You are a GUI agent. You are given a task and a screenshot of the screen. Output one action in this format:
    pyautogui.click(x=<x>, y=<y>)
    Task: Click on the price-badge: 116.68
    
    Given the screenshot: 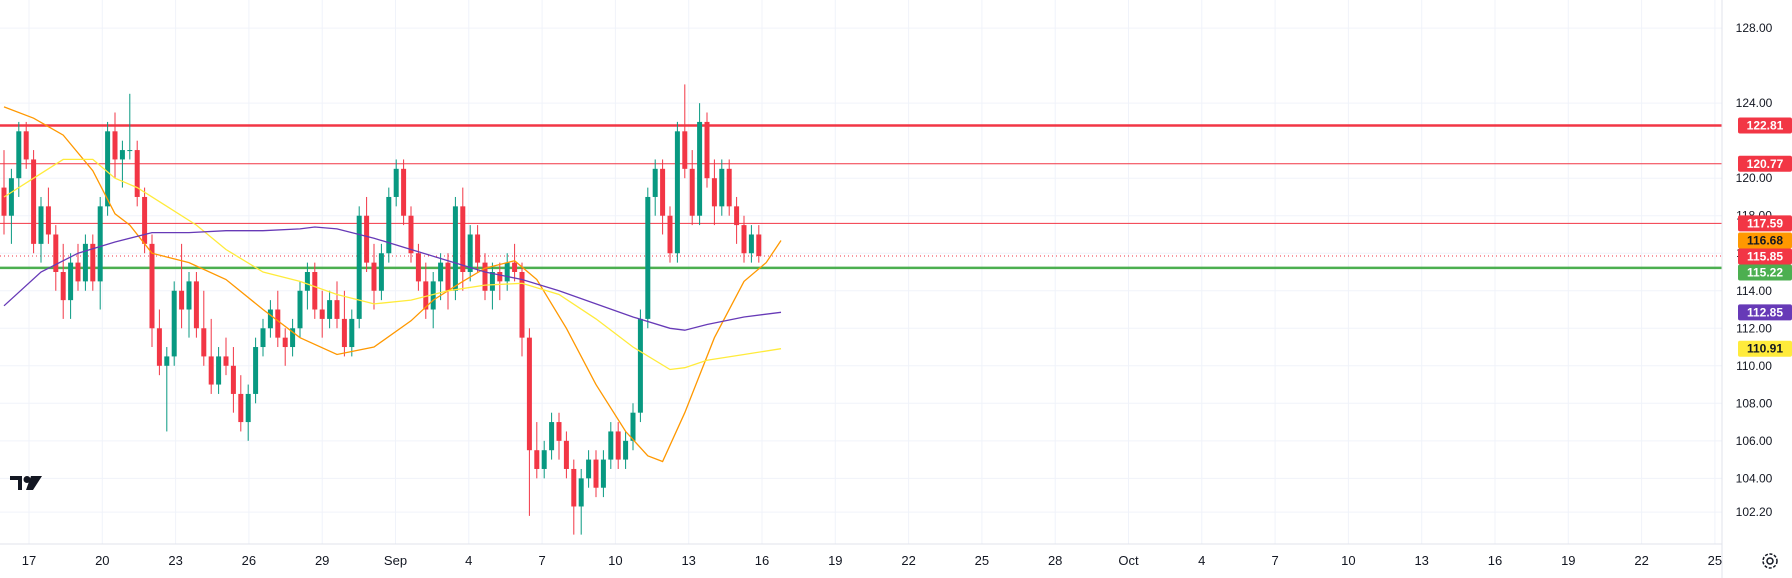 What is the action you would take?
    pyautogui.click(x=1765, y=240)
    